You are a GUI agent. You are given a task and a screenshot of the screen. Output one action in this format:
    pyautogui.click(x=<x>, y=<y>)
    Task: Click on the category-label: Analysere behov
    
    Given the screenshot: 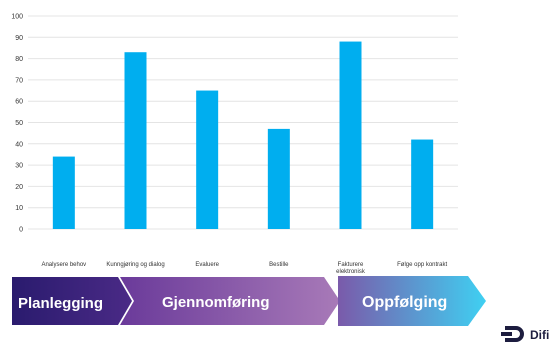 What is the action you would take?
    pyautogui.click(x=63, y=265)
    